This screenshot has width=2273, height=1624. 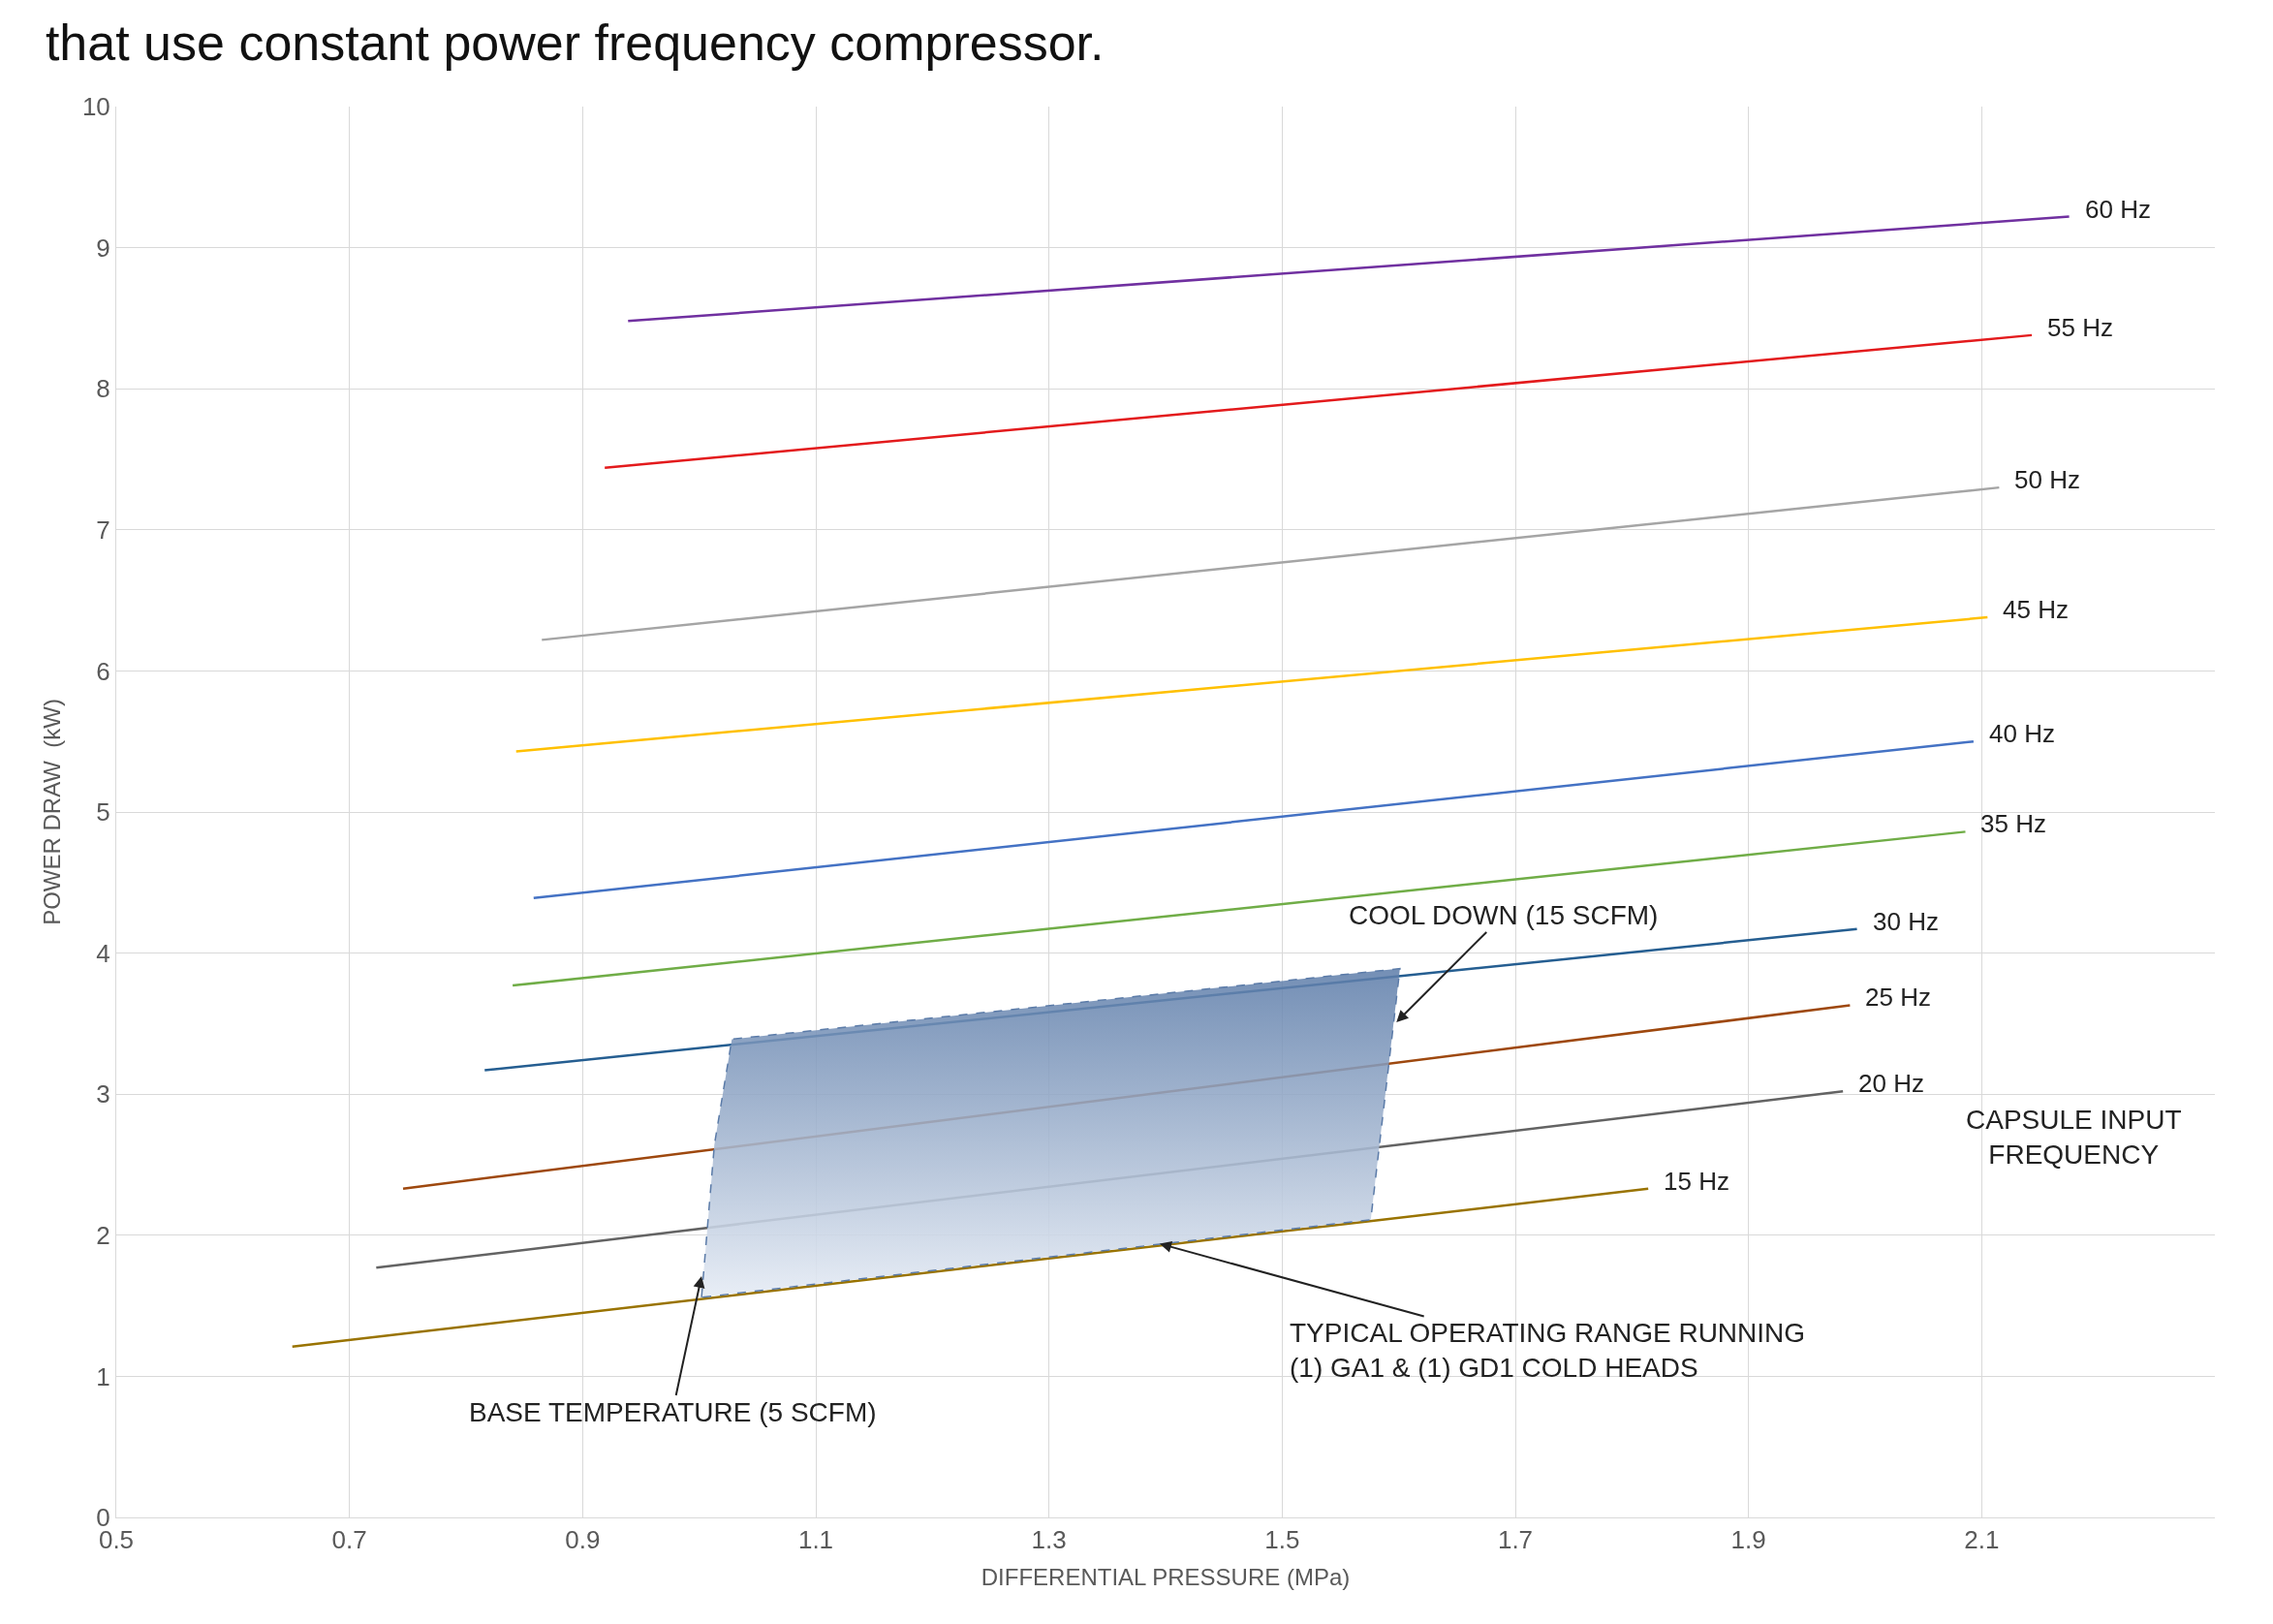 I want to click on y-axis-title: POWER DRAW (kW), so click(x=52, y=812).